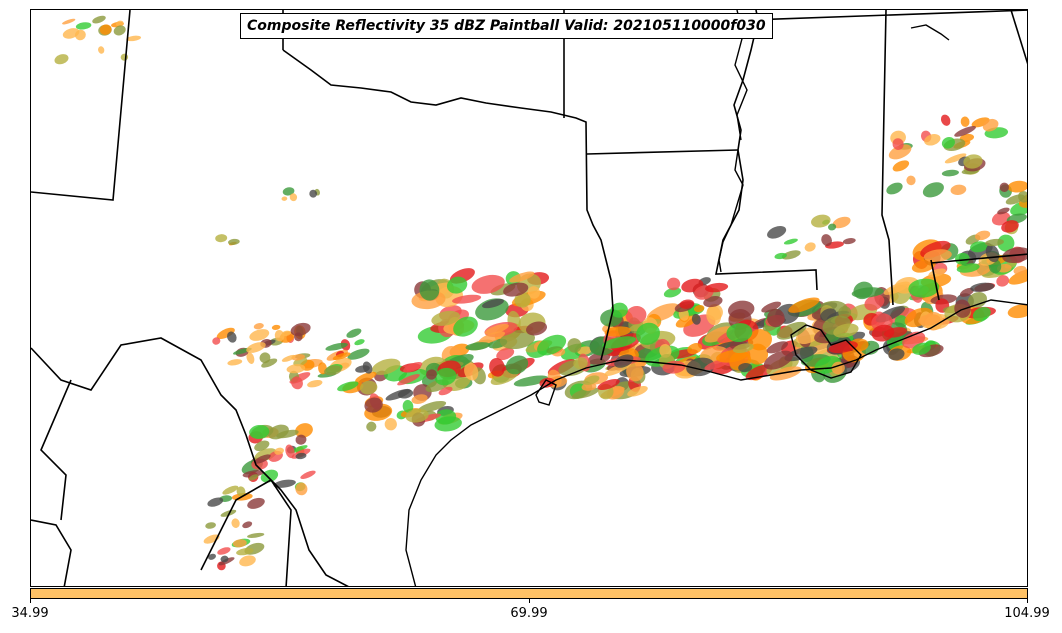 The image size is (1062, 633). I want to click on alabama-georgia-border, so click(935, 280).